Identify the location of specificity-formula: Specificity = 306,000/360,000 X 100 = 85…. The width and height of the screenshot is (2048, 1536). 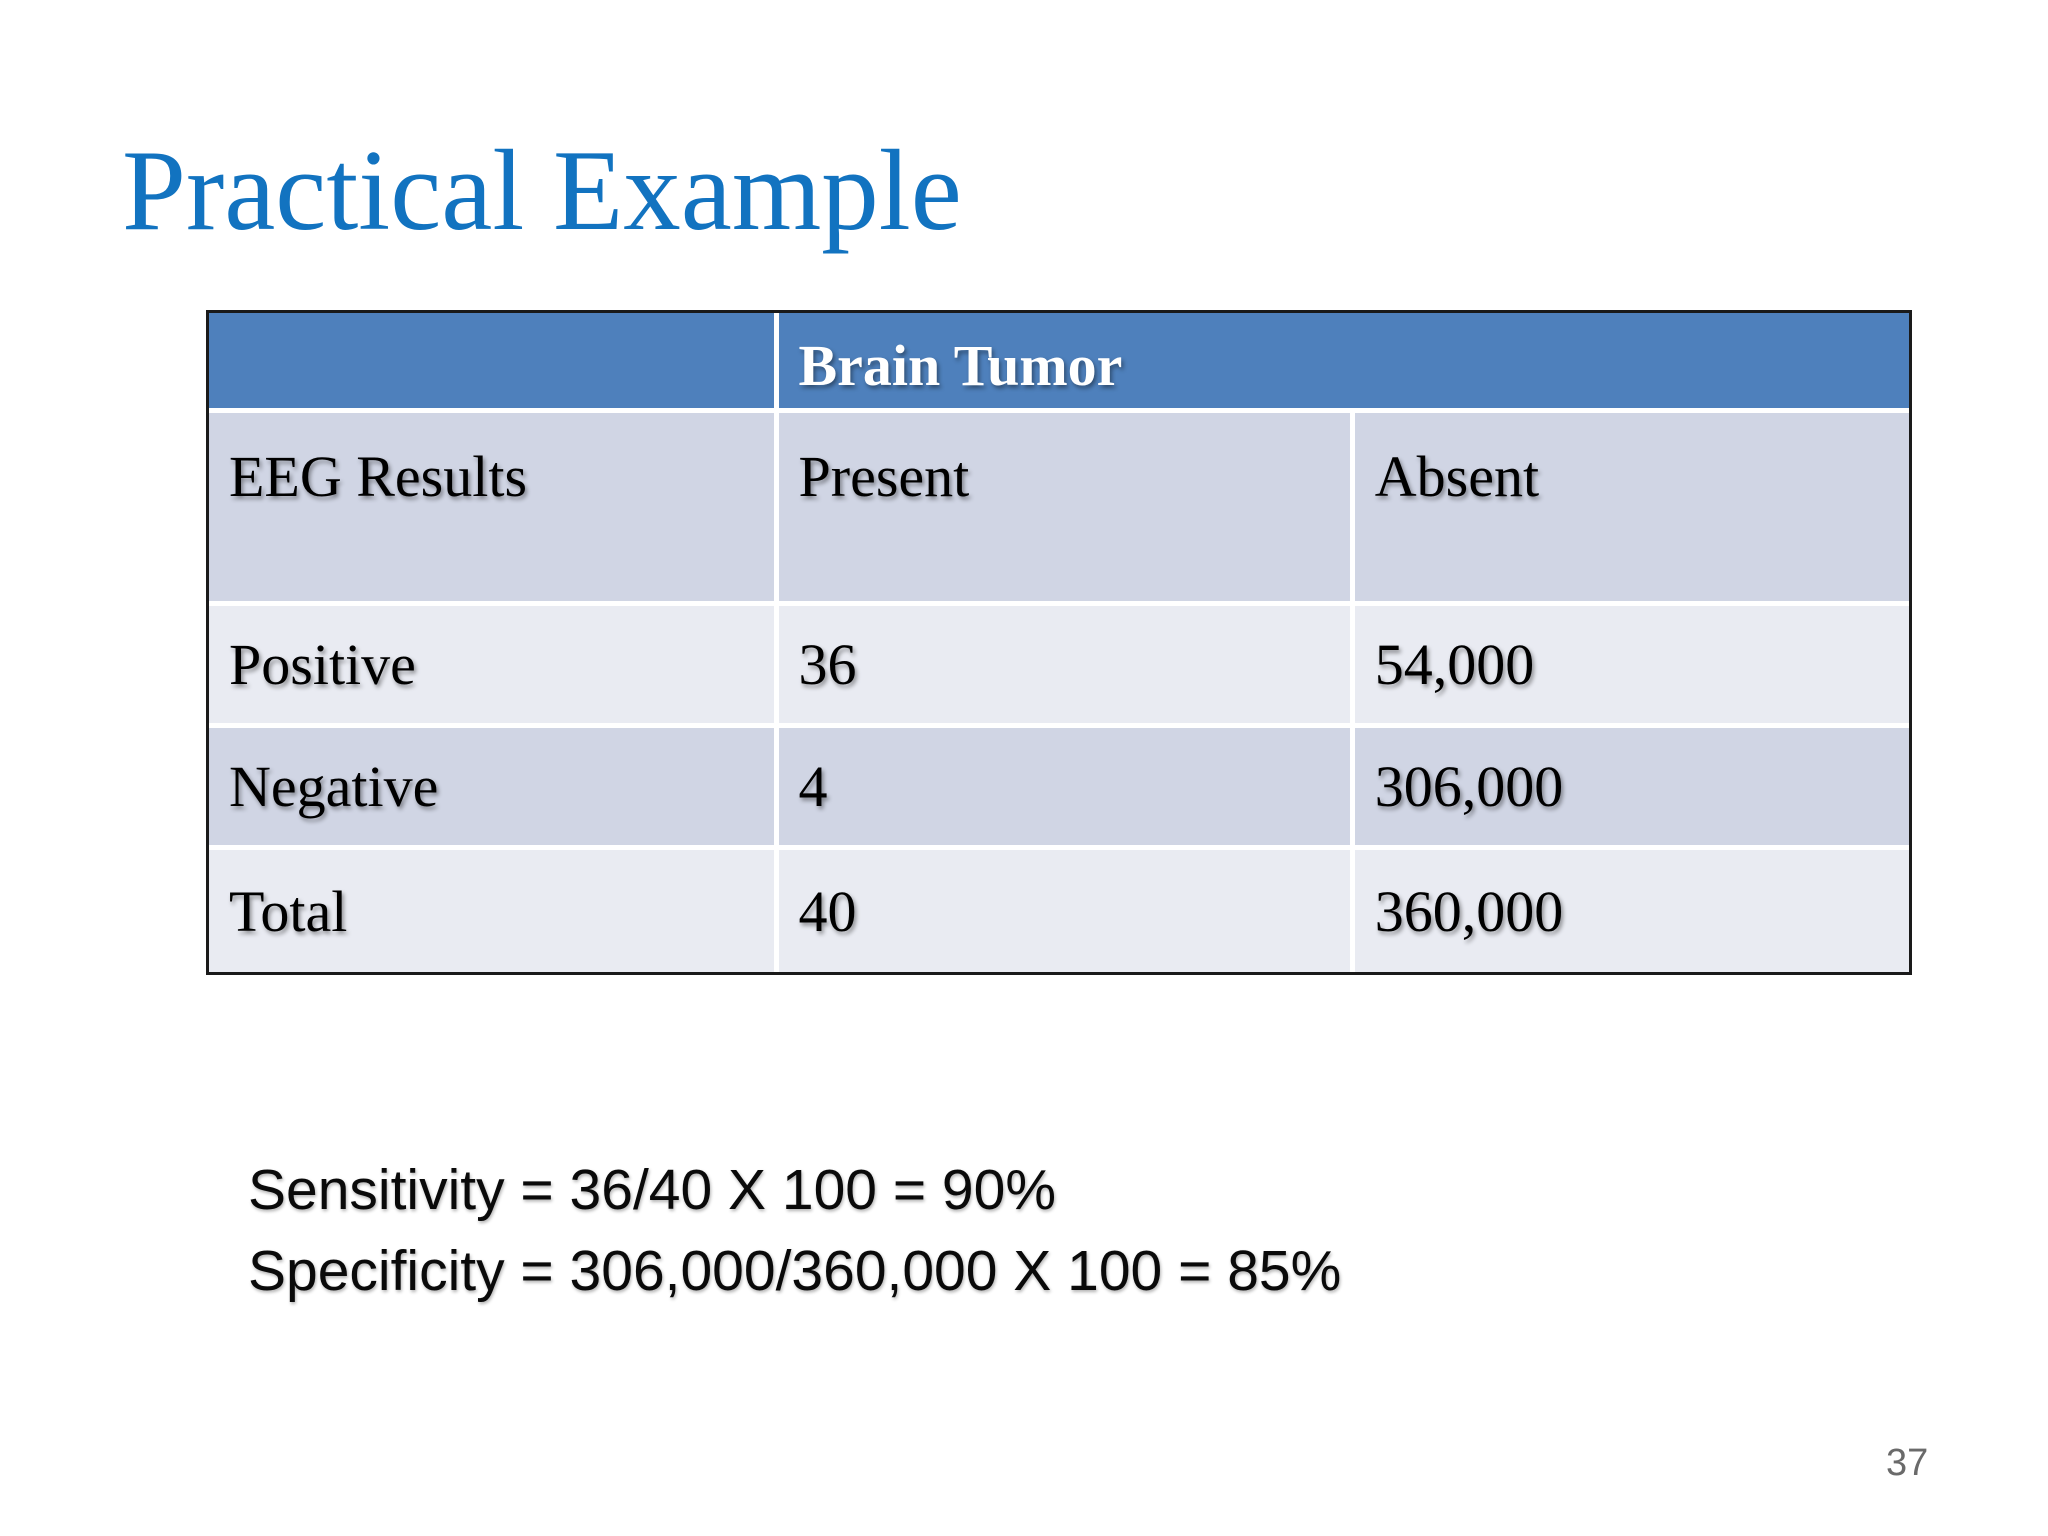
(795, 1271).